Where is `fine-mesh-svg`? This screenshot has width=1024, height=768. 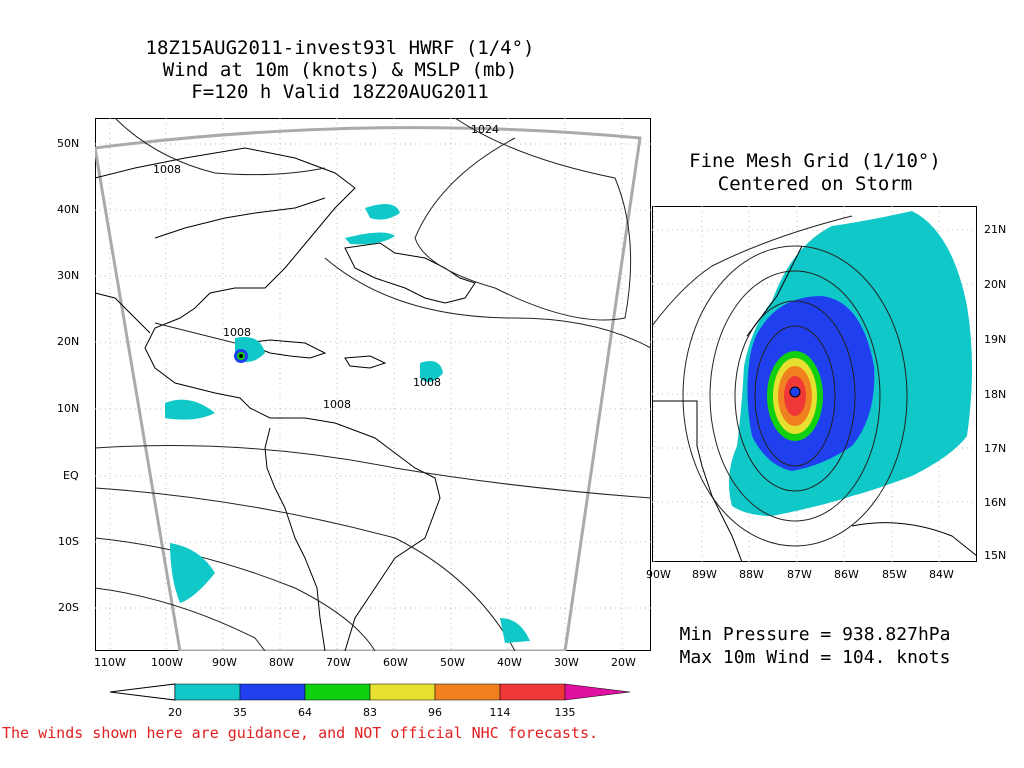
fine-mesh-svg is located at coordinates (814, 384).